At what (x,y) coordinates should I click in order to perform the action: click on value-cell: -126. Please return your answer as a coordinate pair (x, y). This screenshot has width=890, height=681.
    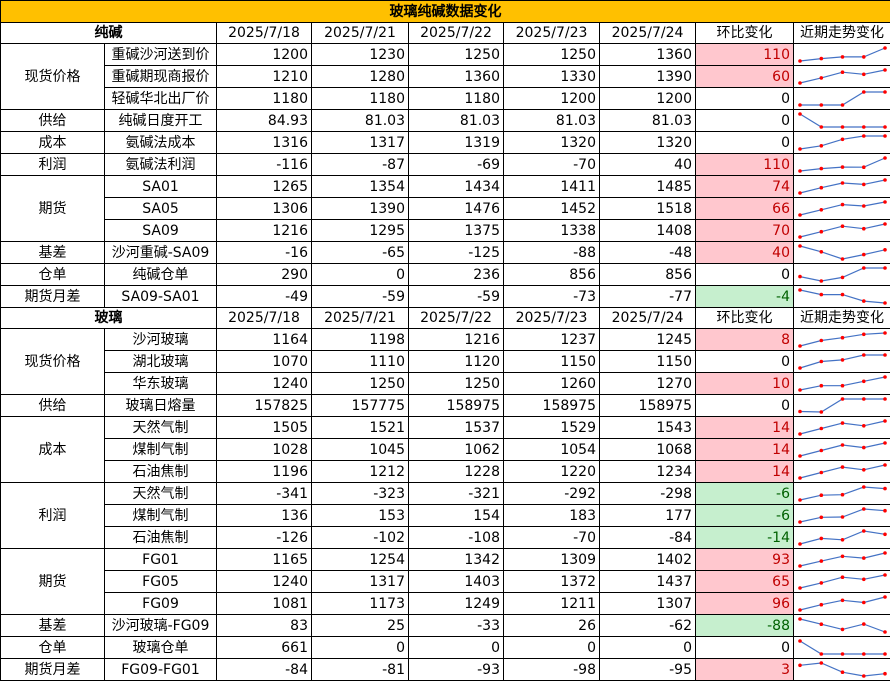
    Looking at the image, I should click on (264, 538).